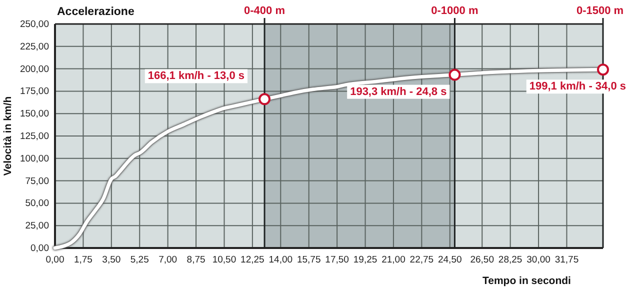  Describe the element at coordinates (34, 69) in the screenshot. I see `y-tick-label: 200,00` at that location.